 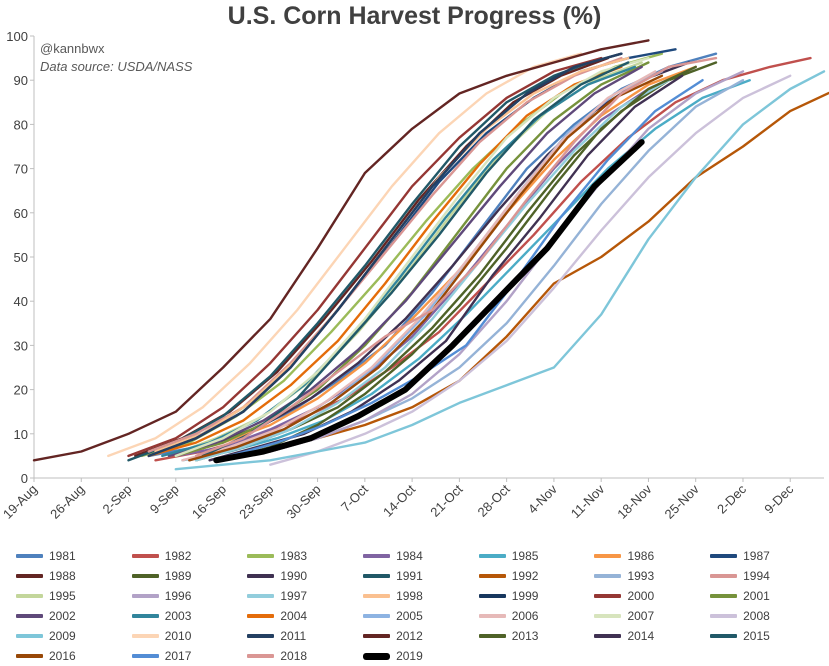 I want to click on x-tick-label: 25-Nov, so click(x=682, y=501).